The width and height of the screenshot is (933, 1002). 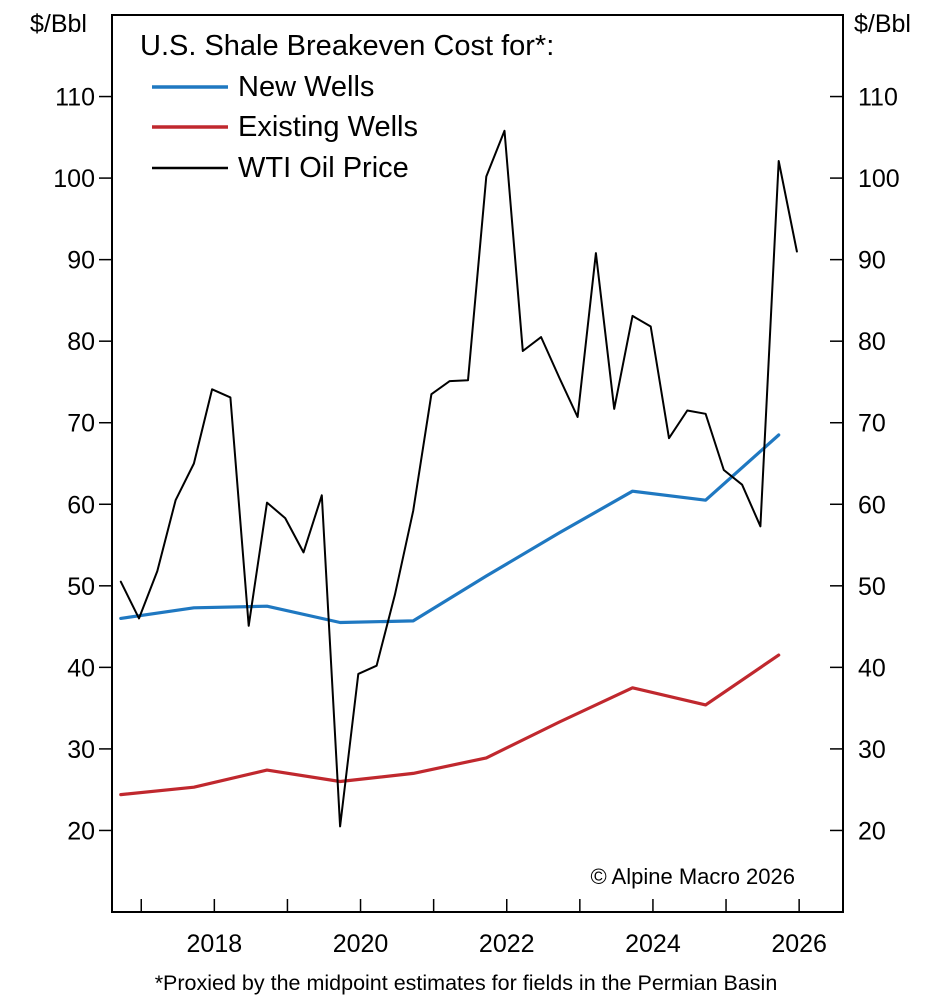 What do you see at coordinates (450, 529) in the screenshot?
I see `series-line-new-wells` at bounding box center [450, 529].